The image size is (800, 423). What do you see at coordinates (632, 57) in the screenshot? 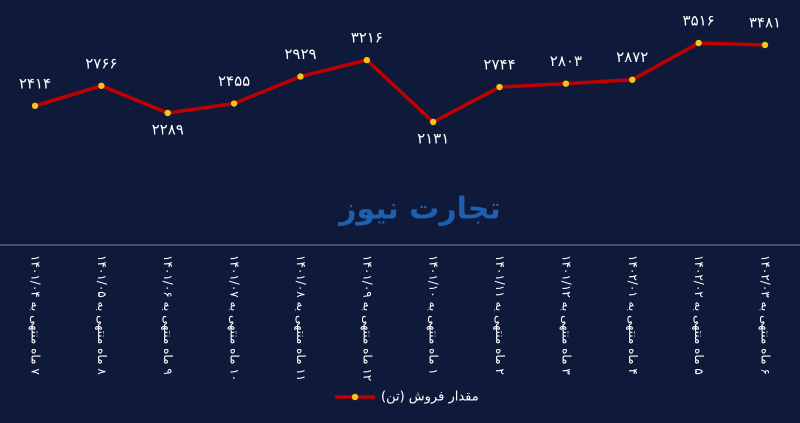
I see `data-label: ۲۸۷۲` at bounding box center [632, 57].